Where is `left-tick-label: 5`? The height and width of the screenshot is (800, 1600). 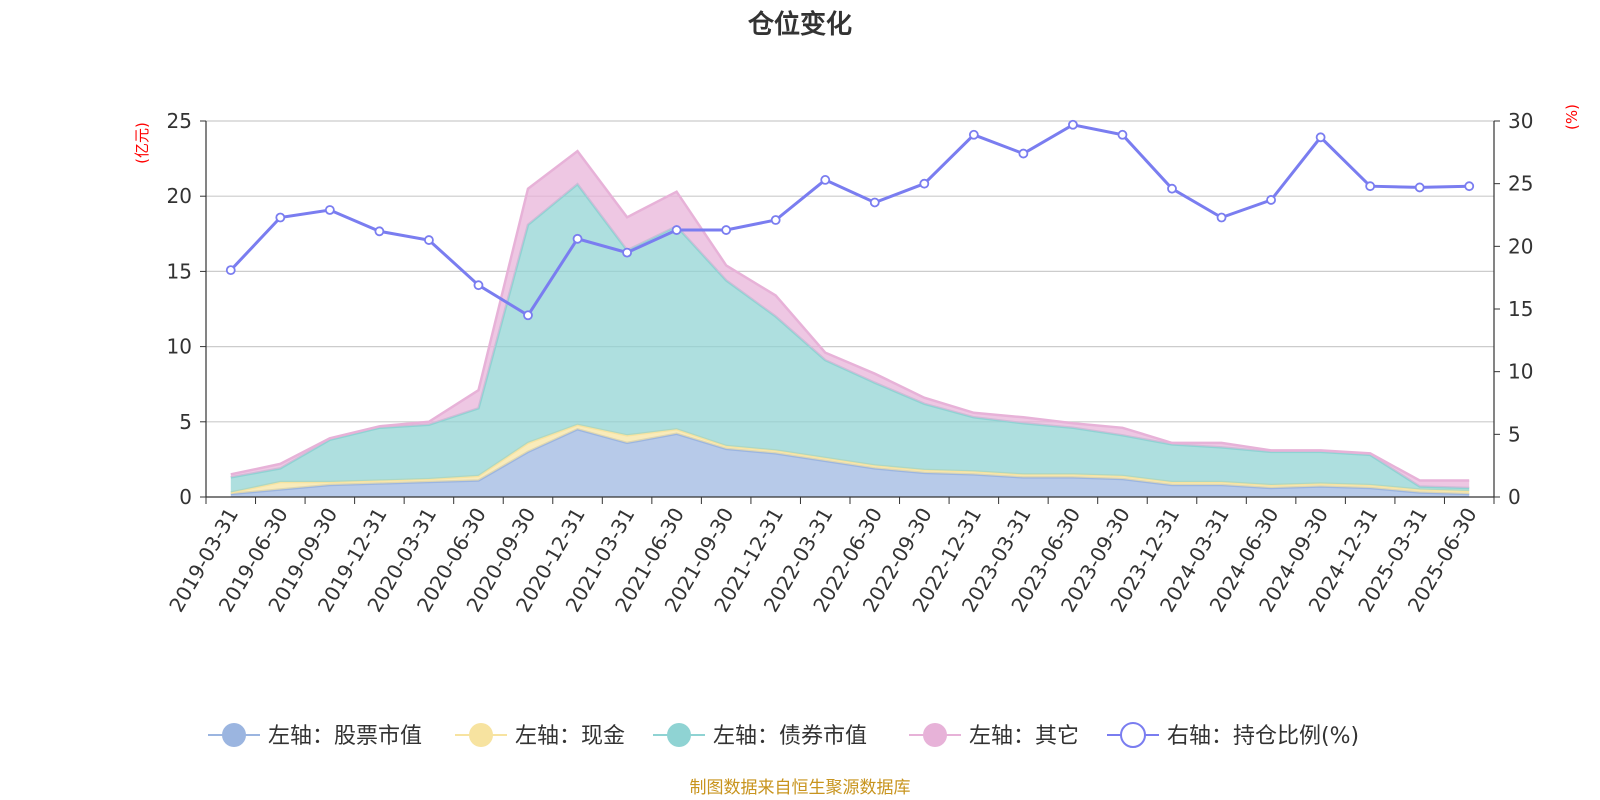 left-tick-label: 5 is located at coordinates (185, 422).